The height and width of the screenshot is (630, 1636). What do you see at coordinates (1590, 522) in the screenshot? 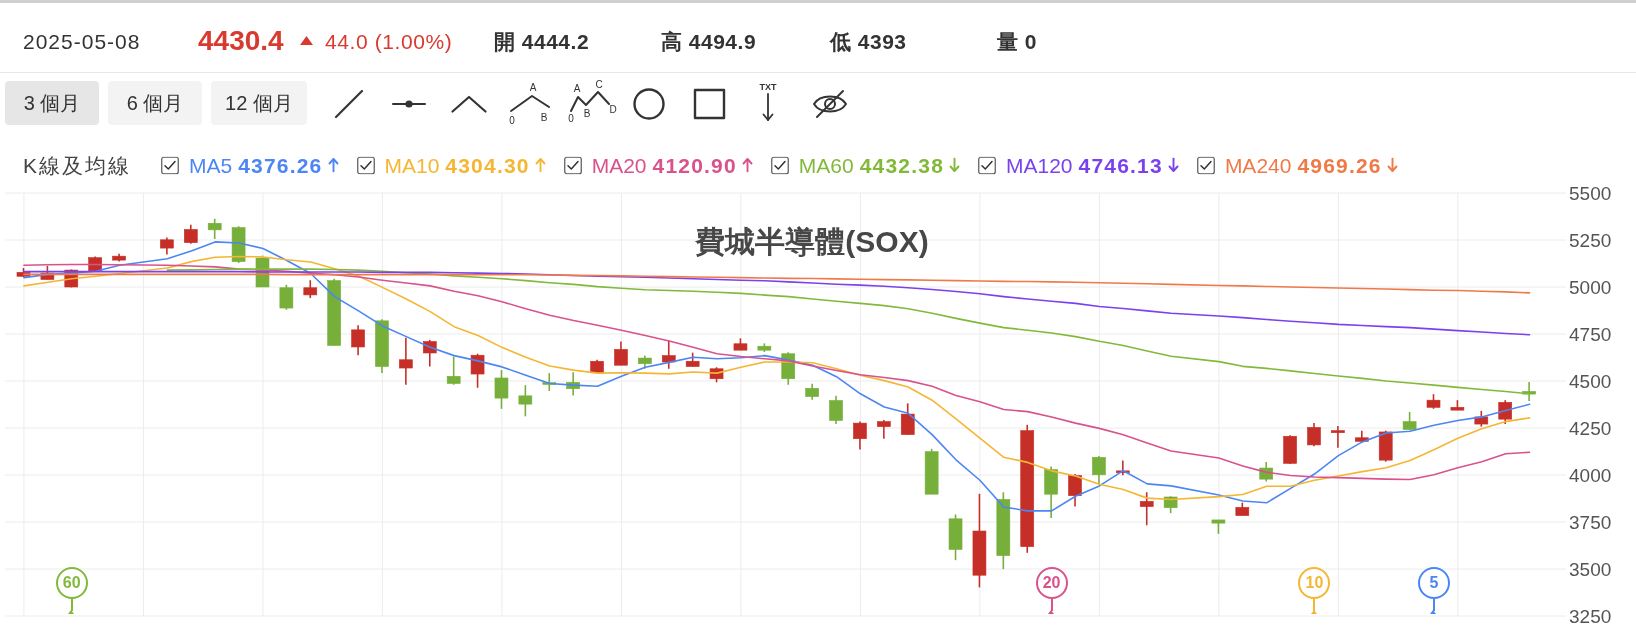
I see `y-tick-label: 3750` at bounding box center [1590, 522].